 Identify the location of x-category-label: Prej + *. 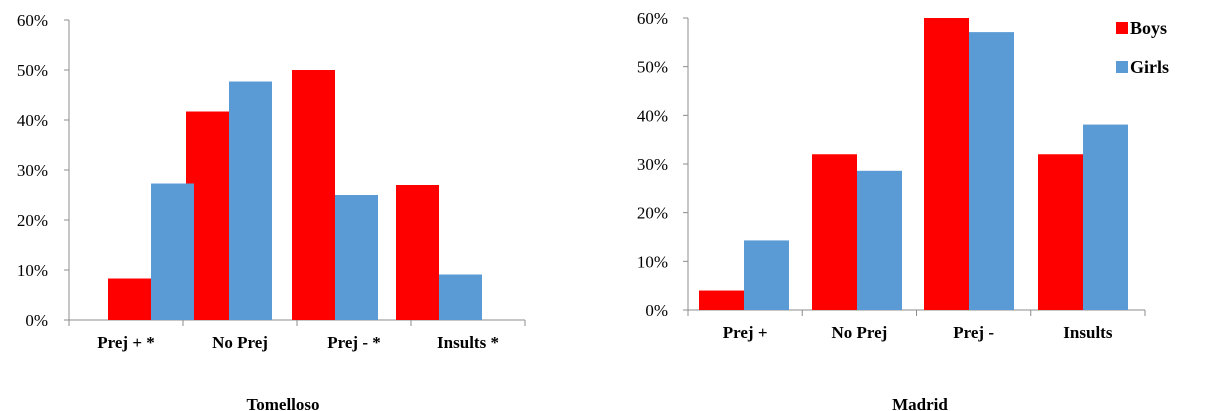
(126, 342).